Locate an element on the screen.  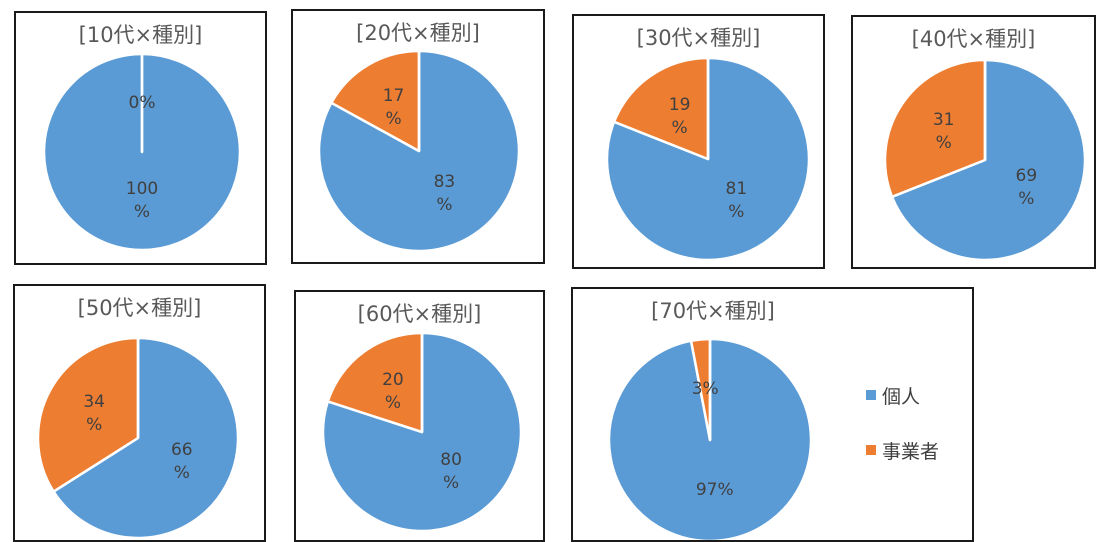
data-label-individual: 80% is located at coordinates (451, 472).